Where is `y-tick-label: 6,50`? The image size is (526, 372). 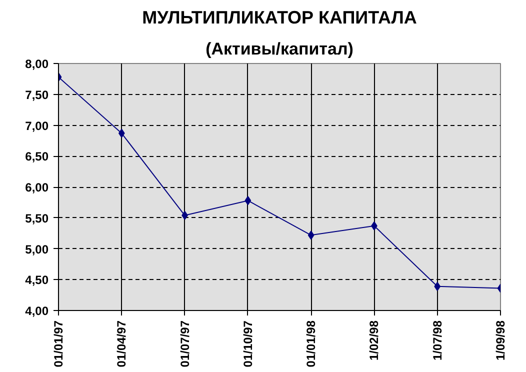 y-tick-label: 6,50 is located at coordinates (37, 157).